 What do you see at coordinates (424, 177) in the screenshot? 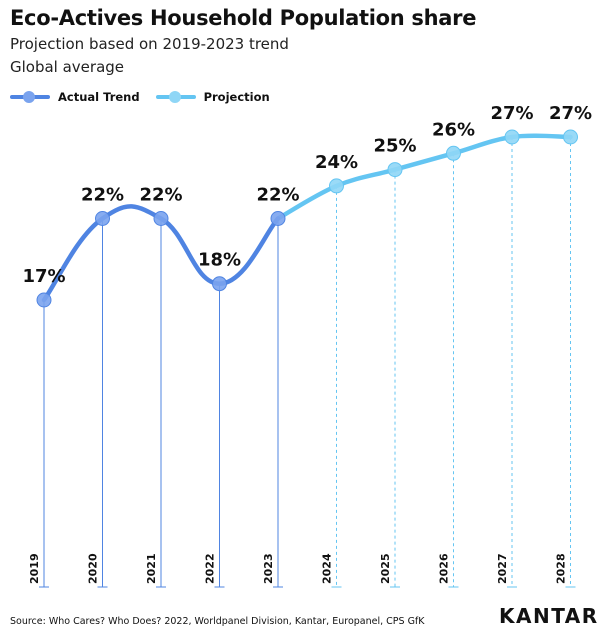
I see `projection-series-line` at bounding box center [424, 177].